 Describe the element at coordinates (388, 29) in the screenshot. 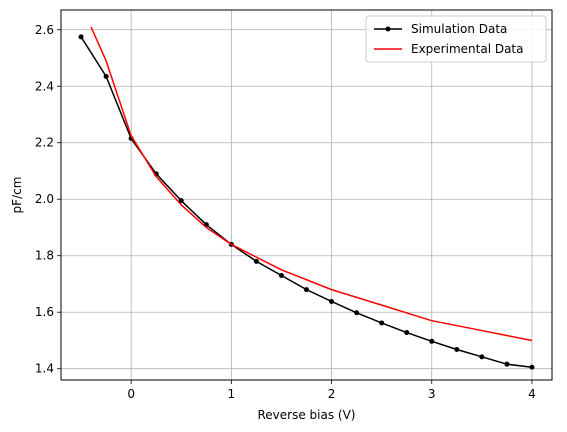

I see `legend-marker` at that location.